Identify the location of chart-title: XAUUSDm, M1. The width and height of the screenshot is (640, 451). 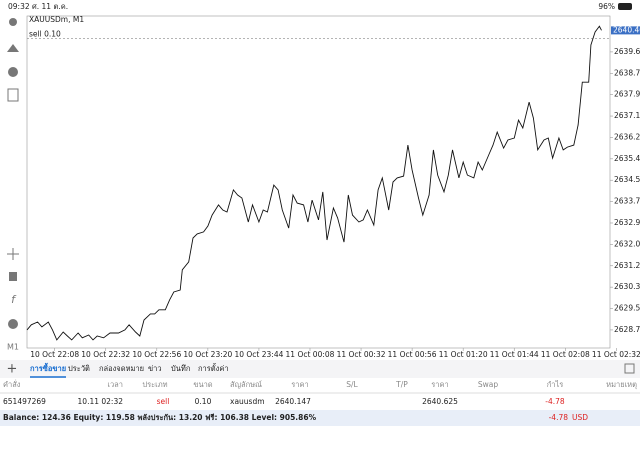
(56, 19).